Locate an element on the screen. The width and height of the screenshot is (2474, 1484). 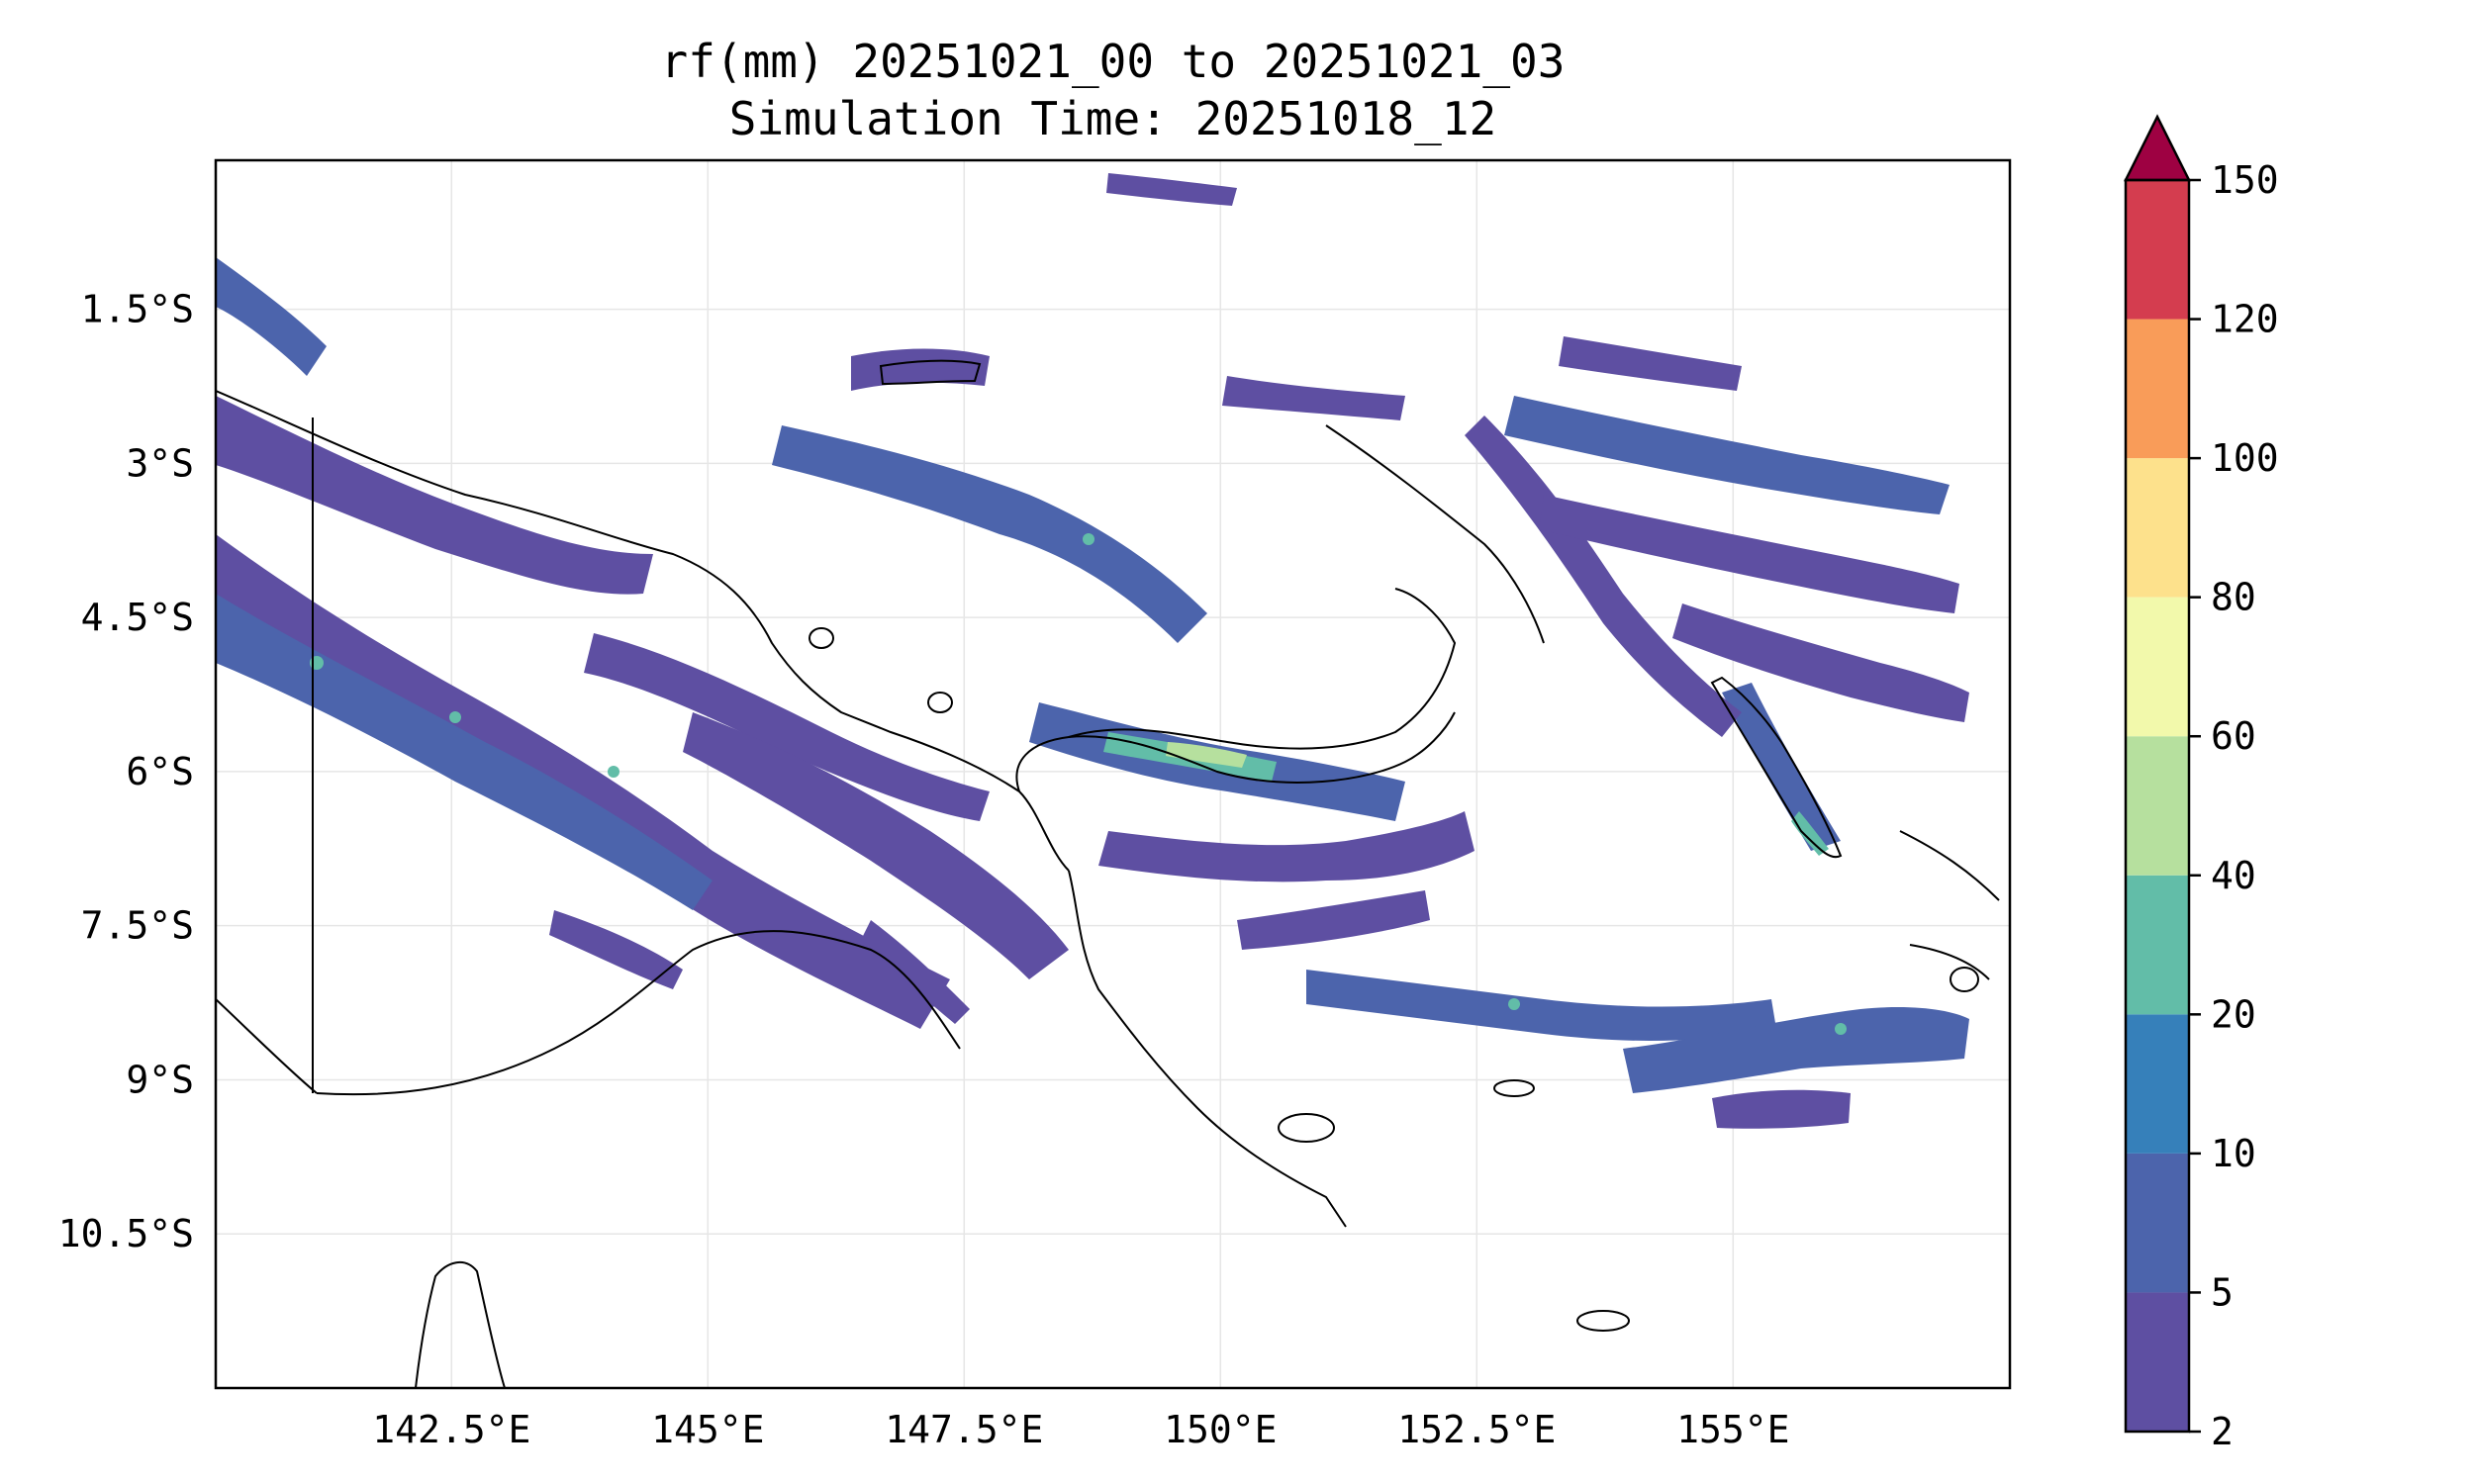
colorbar-tick-label: 10 is located at coordinates (2234, 1153).